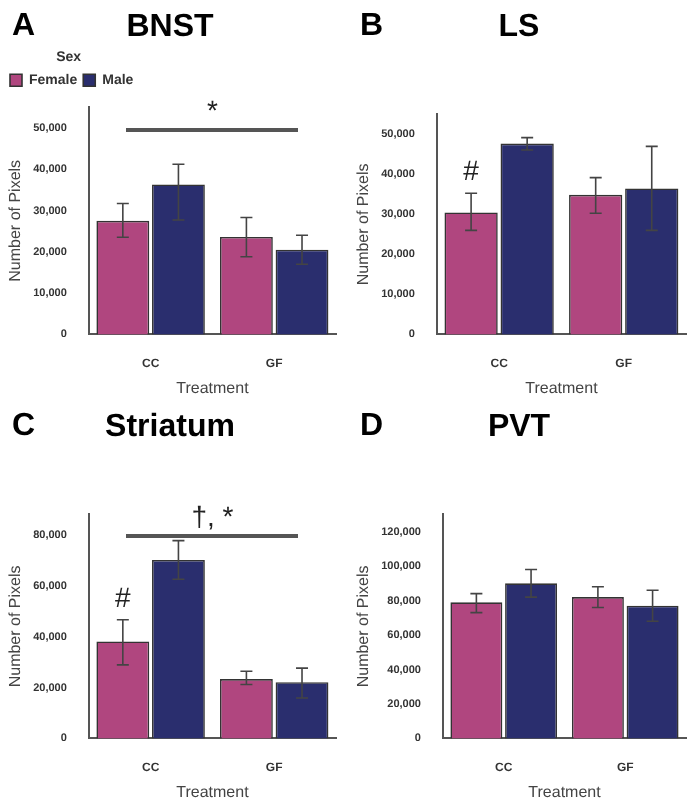 Image resolution: width=698 pixels, height=804 pixels. What do you see at coordinates (24, 425) in the screenshot?
I see `text: C` at bounding box center [24, 425].